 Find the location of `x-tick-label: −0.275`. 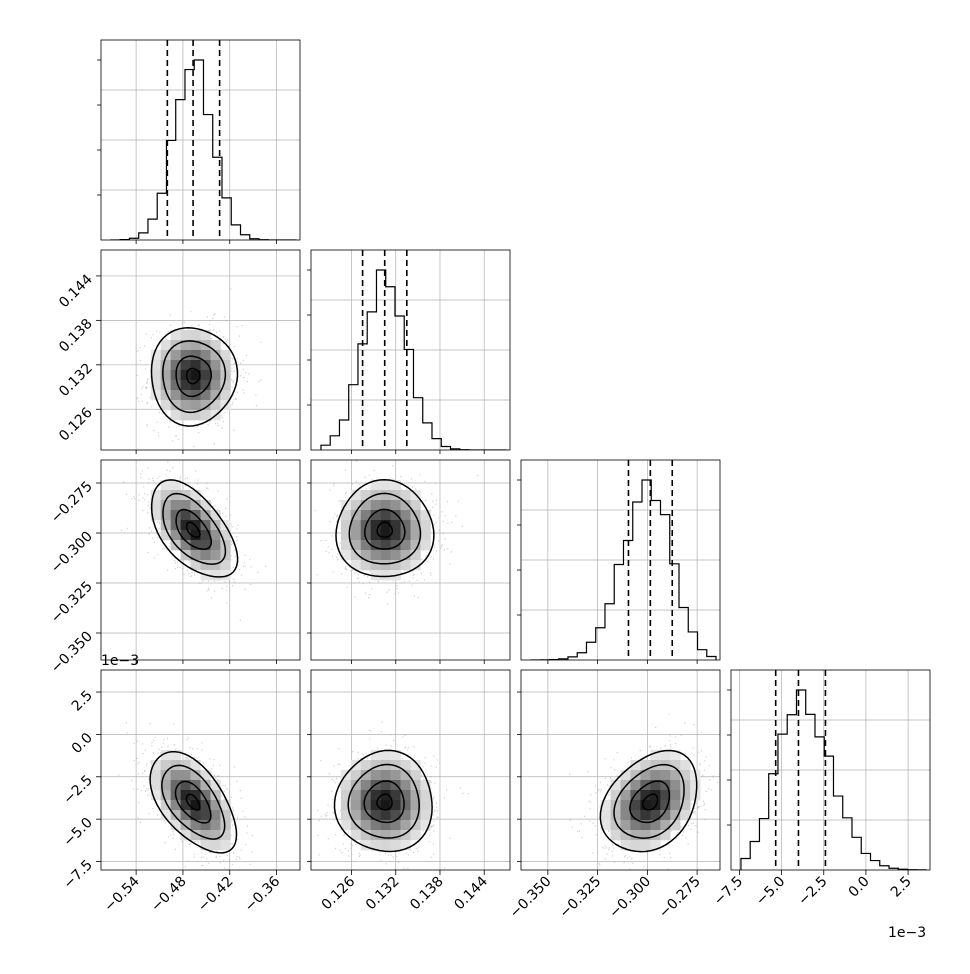

x-tick-label: −0.275 is located at coordinates (680, 898).